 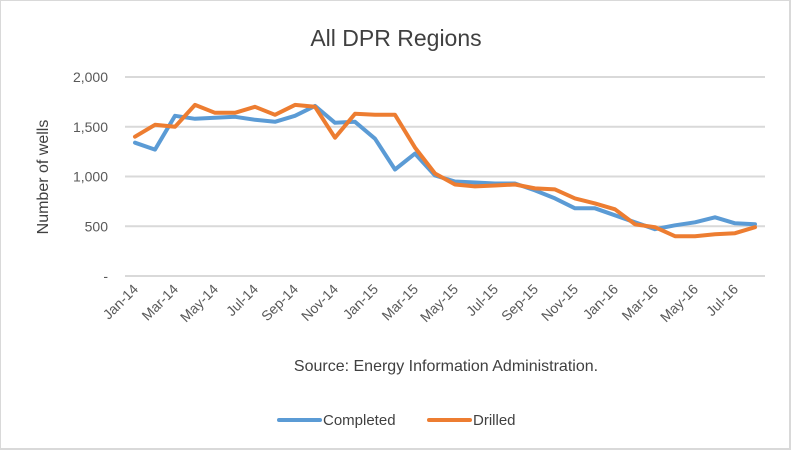 What do you see at coordinates (679, 303) in the screenshot?
I see `x-tick-label: May-16` at bounding box center [679, 303].